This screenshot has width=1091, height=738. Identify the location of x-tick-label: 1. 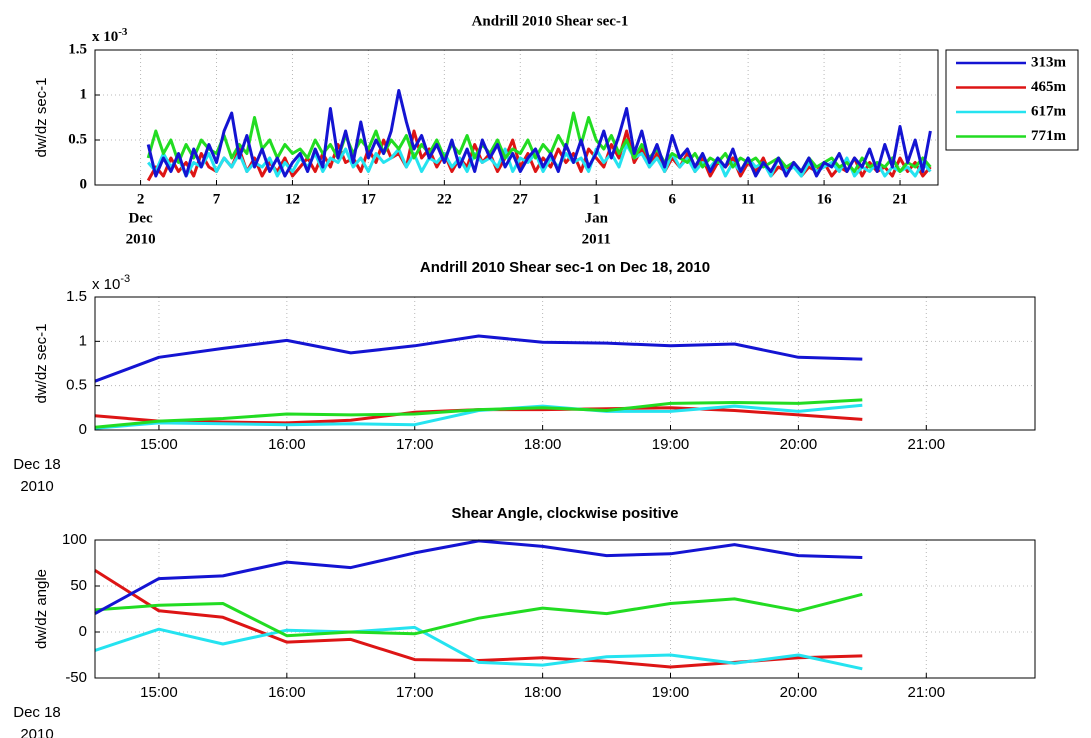
(596, 199).